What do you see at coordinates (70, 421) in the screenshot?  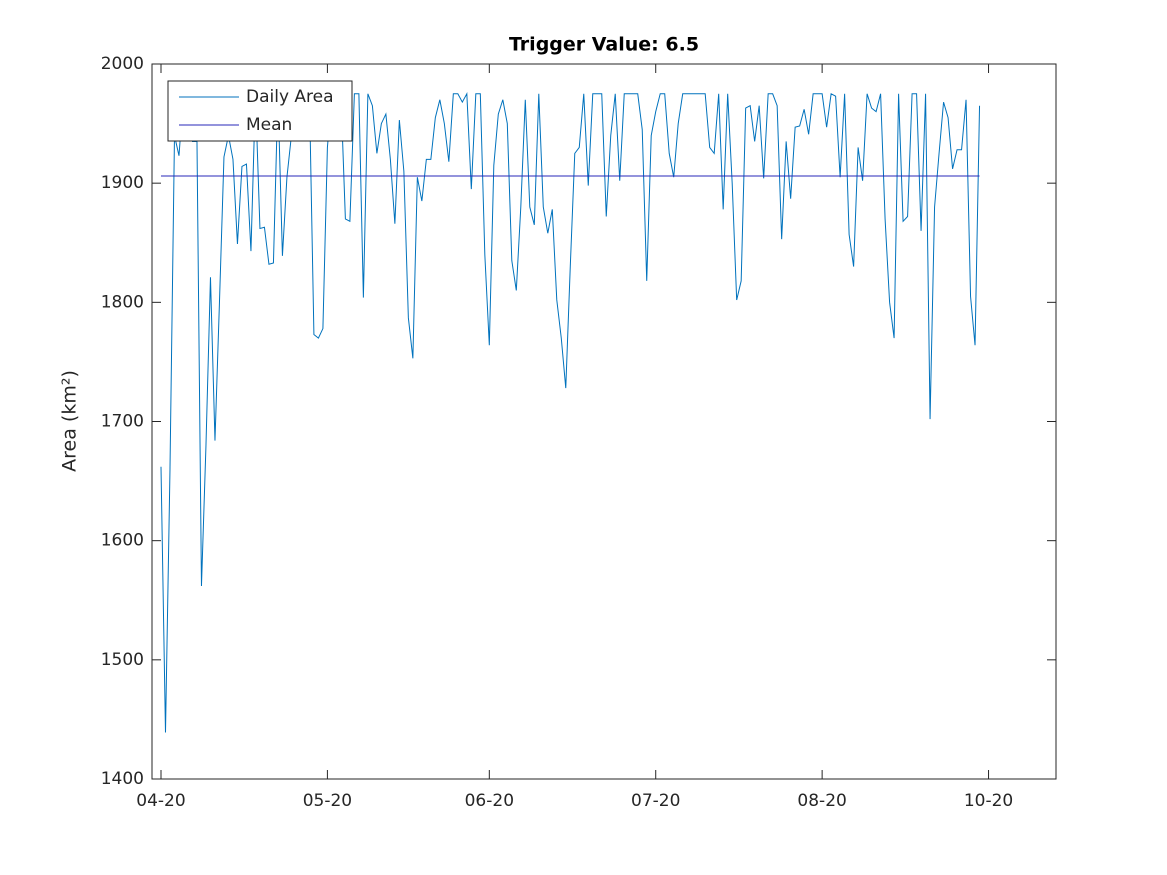 I see `y-axis-label: Area (km²)` at bounding box center [70, 421].